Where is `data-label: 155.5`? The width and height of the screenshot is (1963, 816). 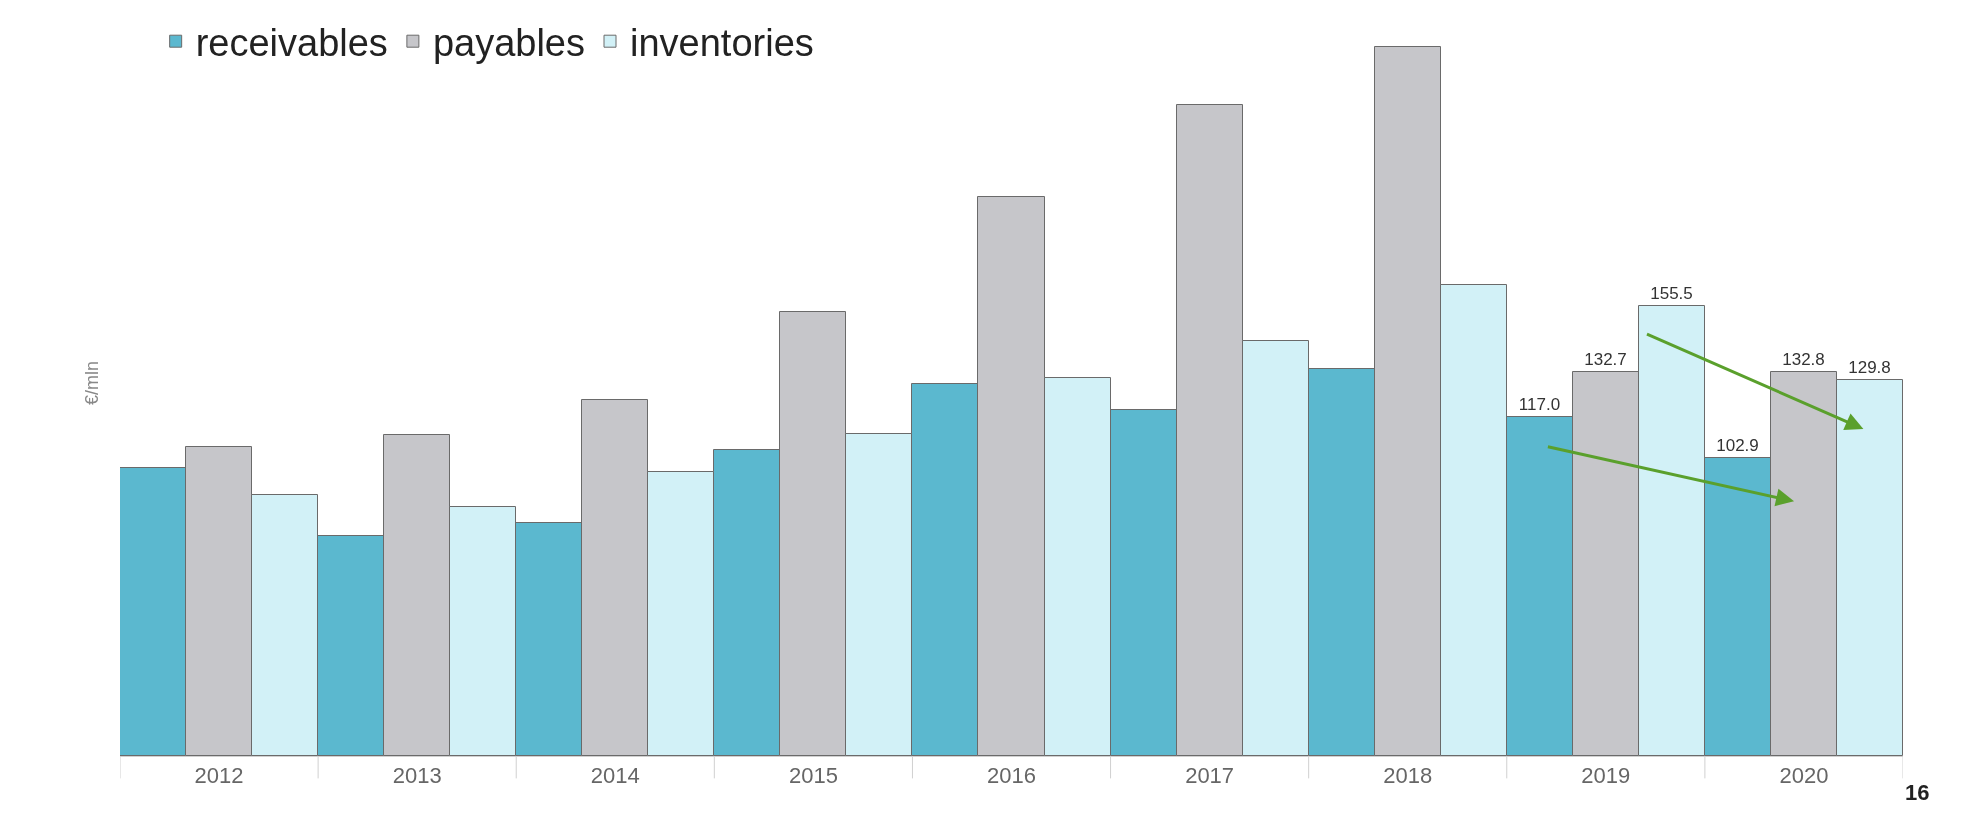 data-label: 155.5 is located at coordinates (1671, 293).